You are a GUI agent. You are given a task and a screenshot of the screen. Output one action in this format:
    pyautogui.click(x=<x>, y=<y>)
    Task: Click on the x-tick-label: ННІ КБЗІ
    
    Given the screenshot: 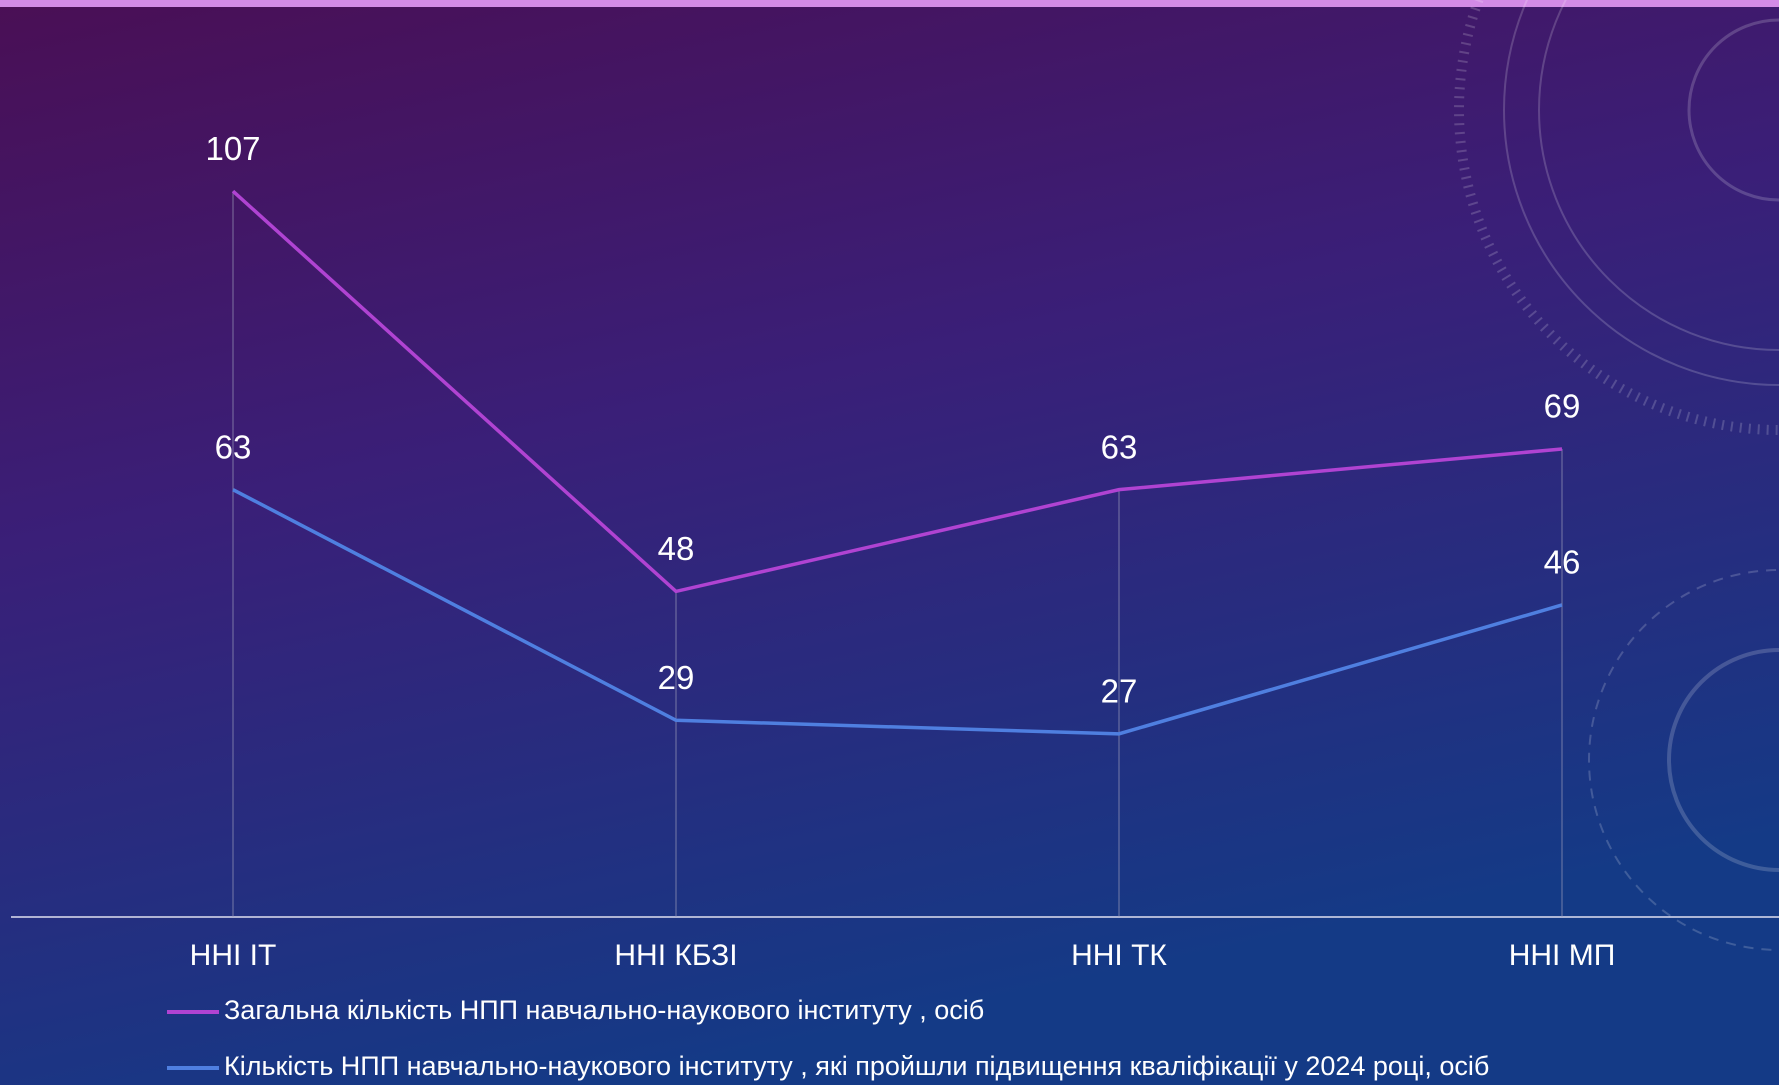 What is the action you would take?
    pyautogui.click(x=675, y=955)
    